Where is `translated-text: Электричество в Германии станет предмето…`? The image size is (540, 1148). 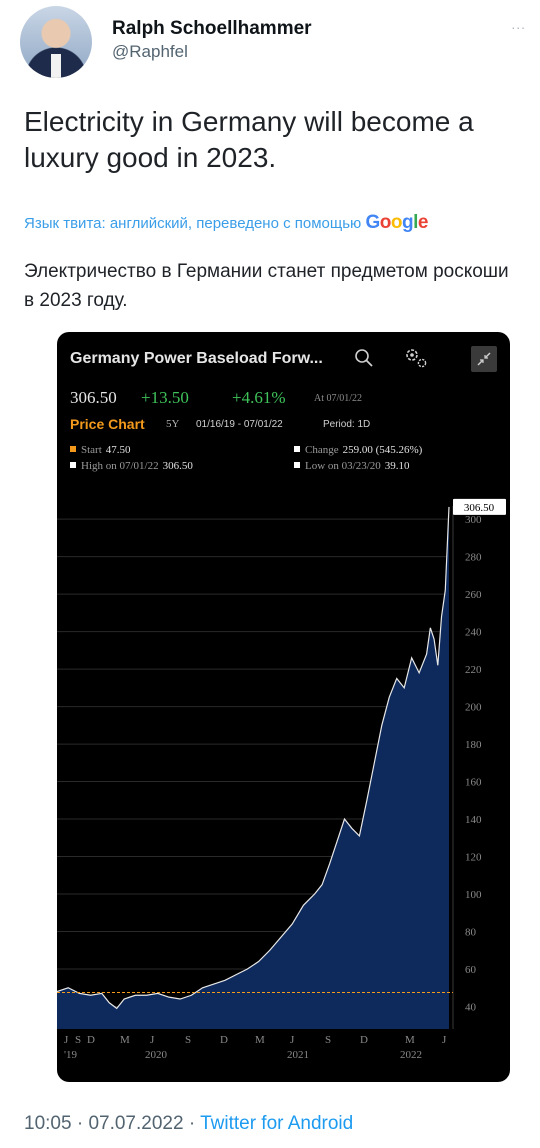 translated-text: Электричество в Германии станет предмето… is located at coordinates (266, 286).